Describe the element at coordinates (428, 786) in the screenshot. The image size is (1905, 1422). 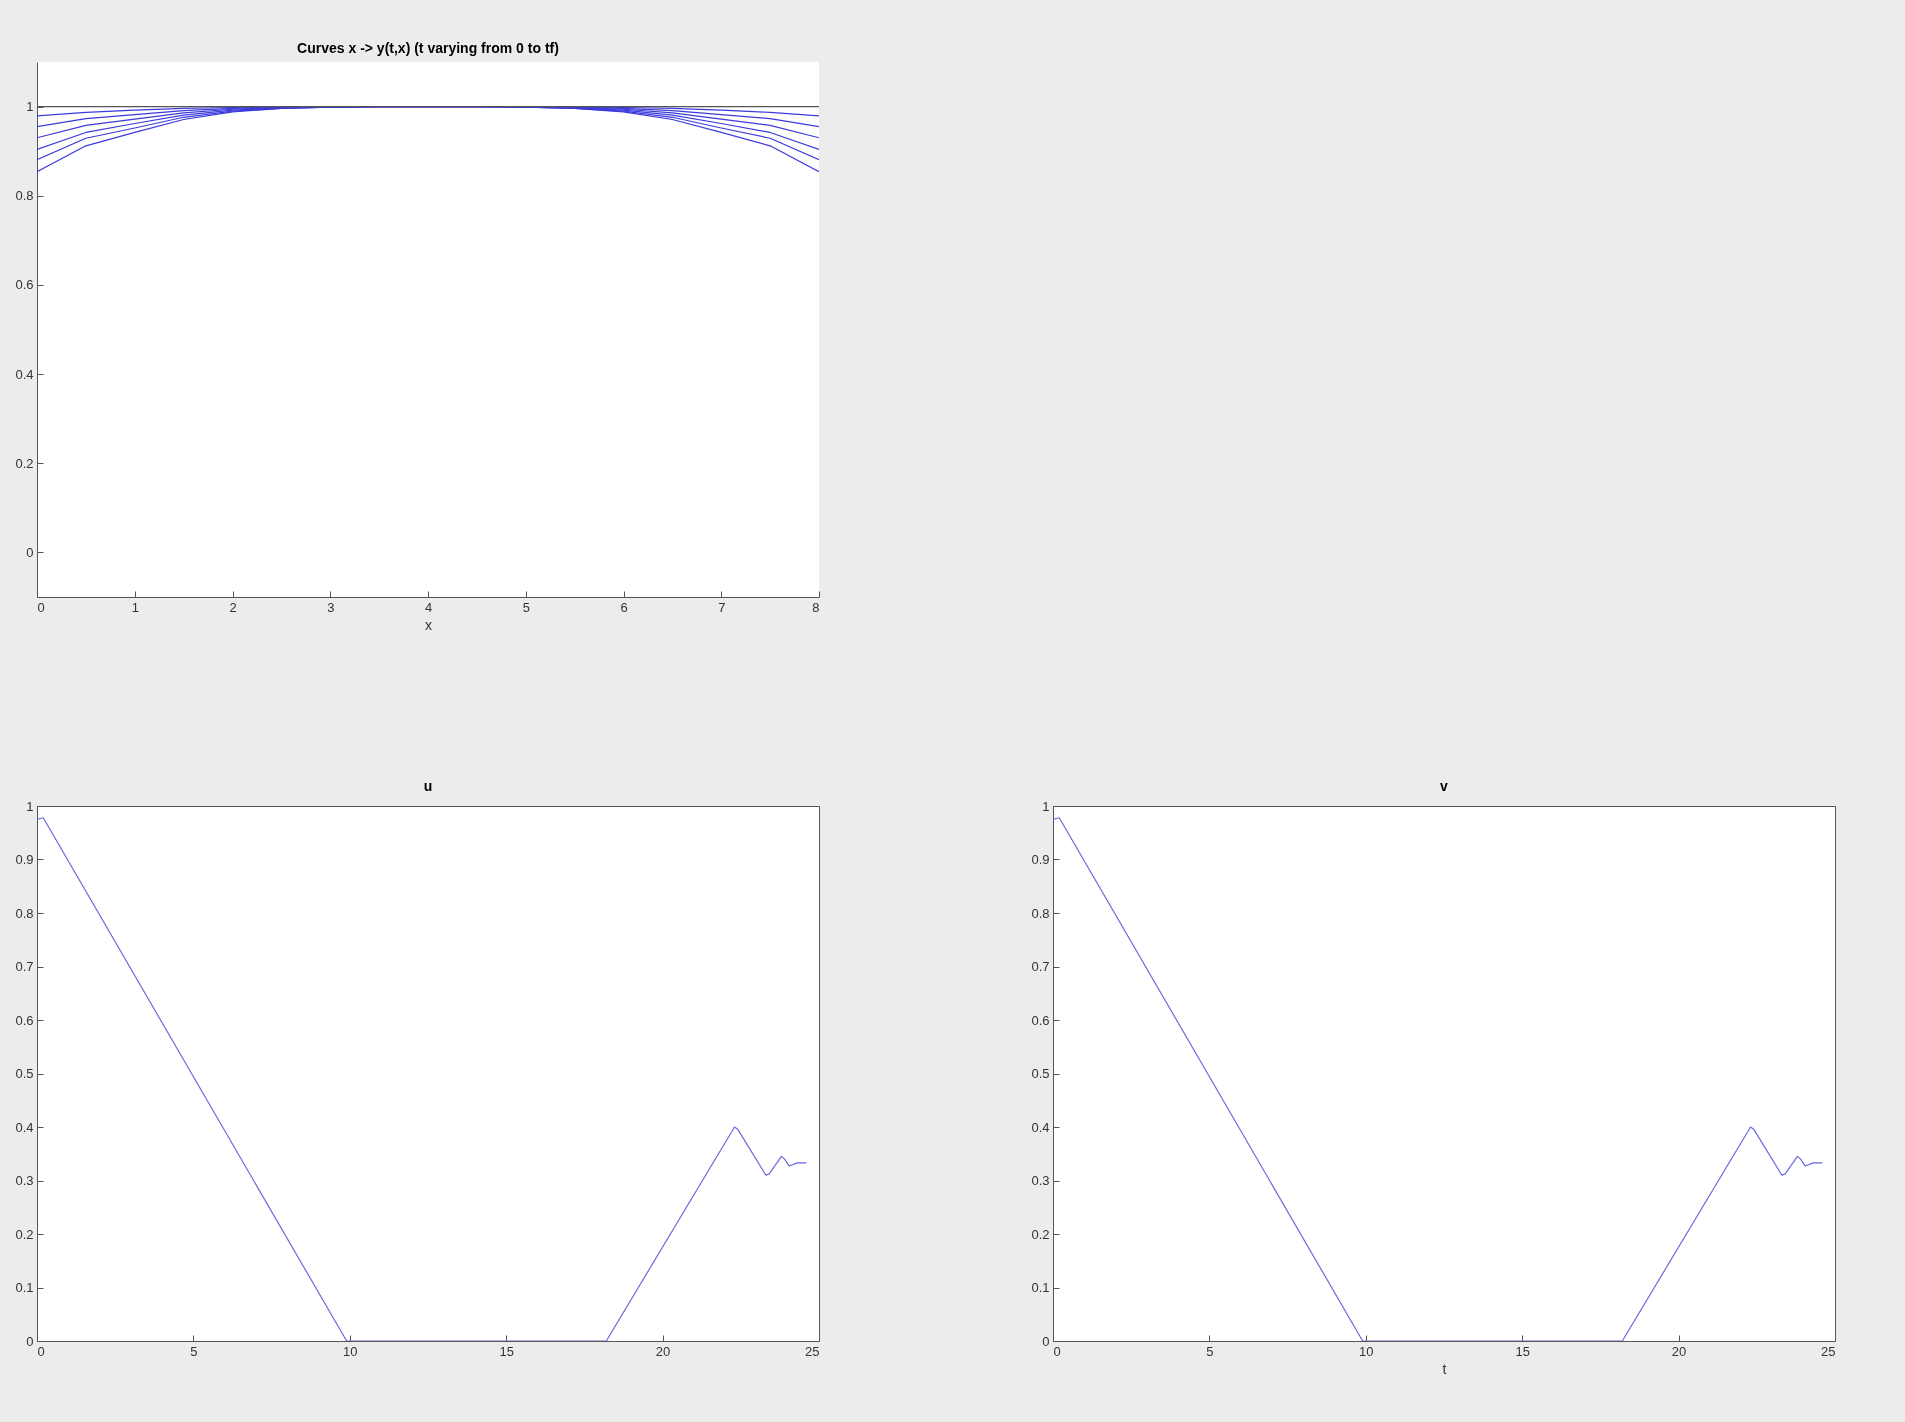
I see `chart-title: u` at that location.